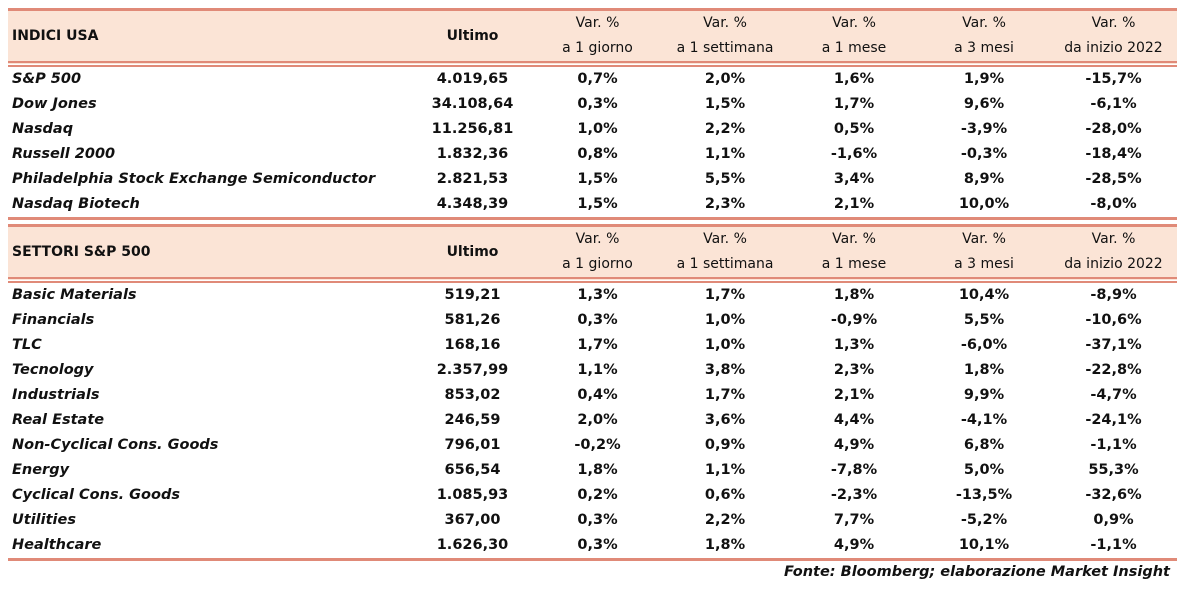  Describe the element at coordinates (725, 520) in the screenshot. I see `row-change-value: 2,2%` at that location.